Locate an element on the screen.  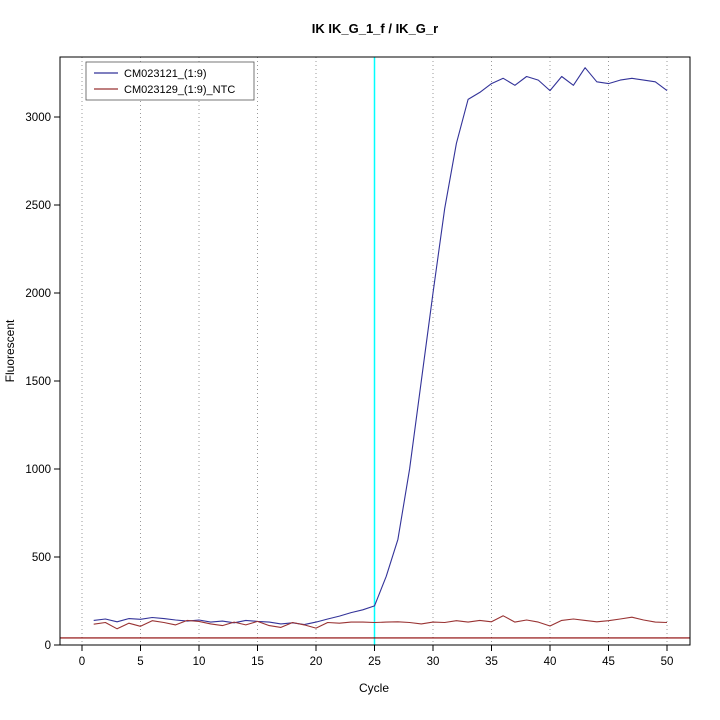
x-tick-label: 10 is located at coordinates (199, 662).